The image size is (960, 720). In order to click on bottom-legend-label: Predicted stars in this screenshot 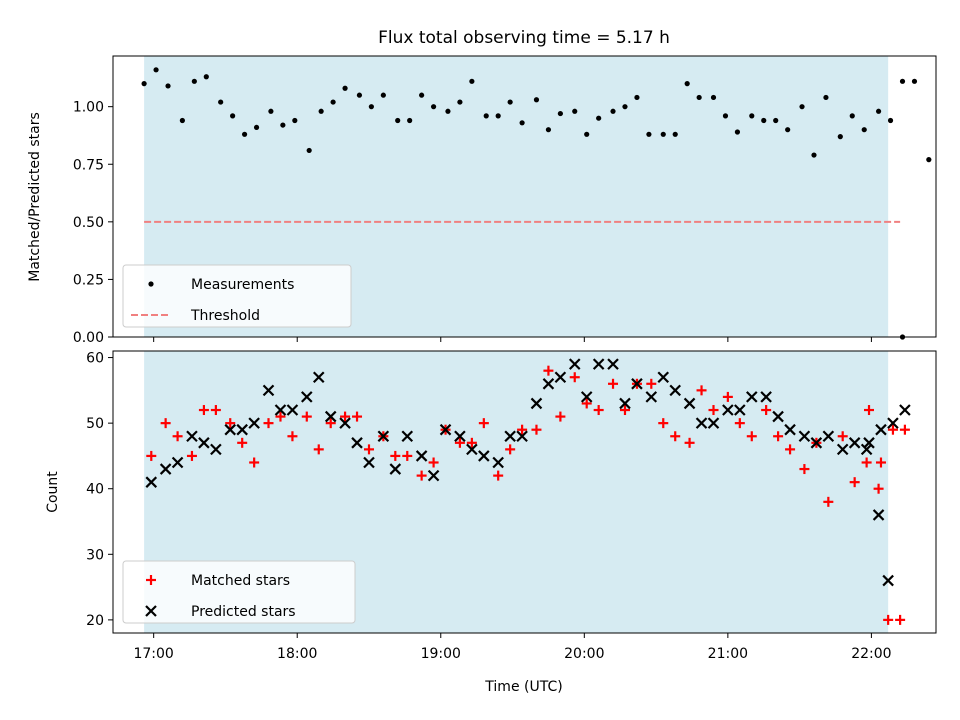, I will do `click(243, 612)`.